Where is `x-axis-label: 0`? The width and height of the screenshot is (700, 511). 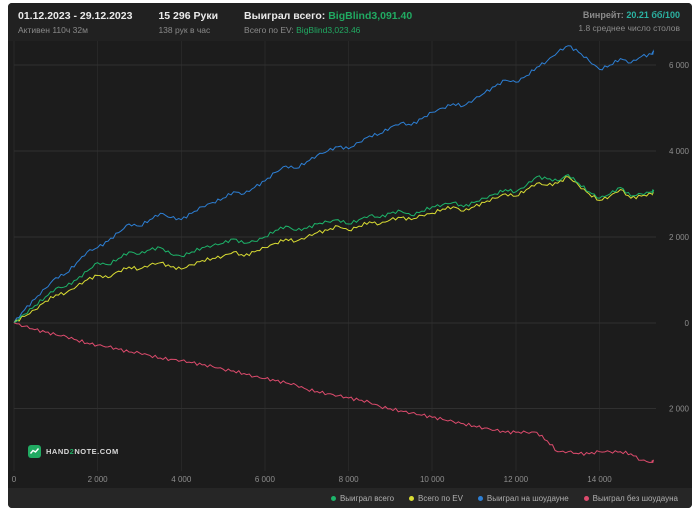
x-axis-label: 0 is located at coordinates (14, 479).